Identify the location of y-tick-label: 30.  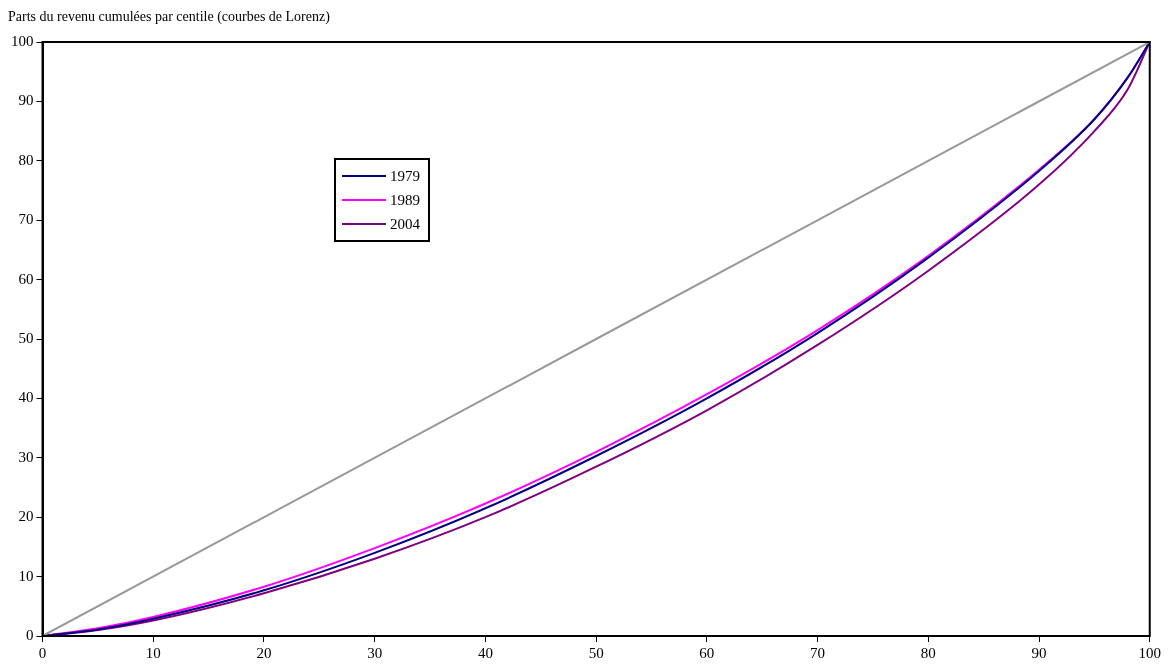
(26, 456).